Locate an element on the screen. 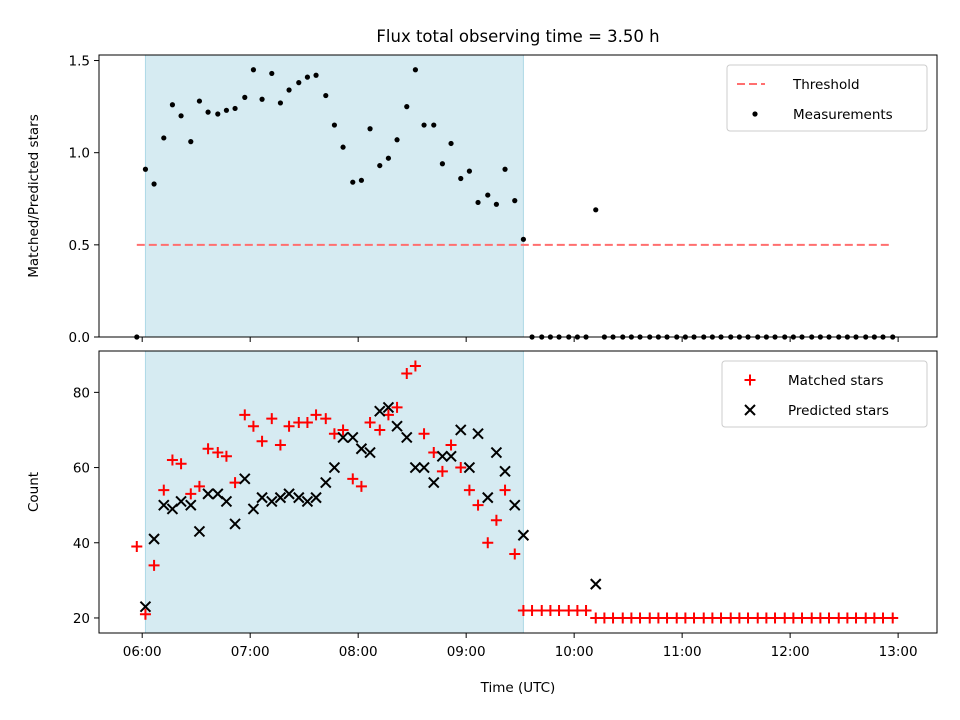 The image size is (960, 720). legend: Matched stars Predicted stars is located at coordinates (824, 394).